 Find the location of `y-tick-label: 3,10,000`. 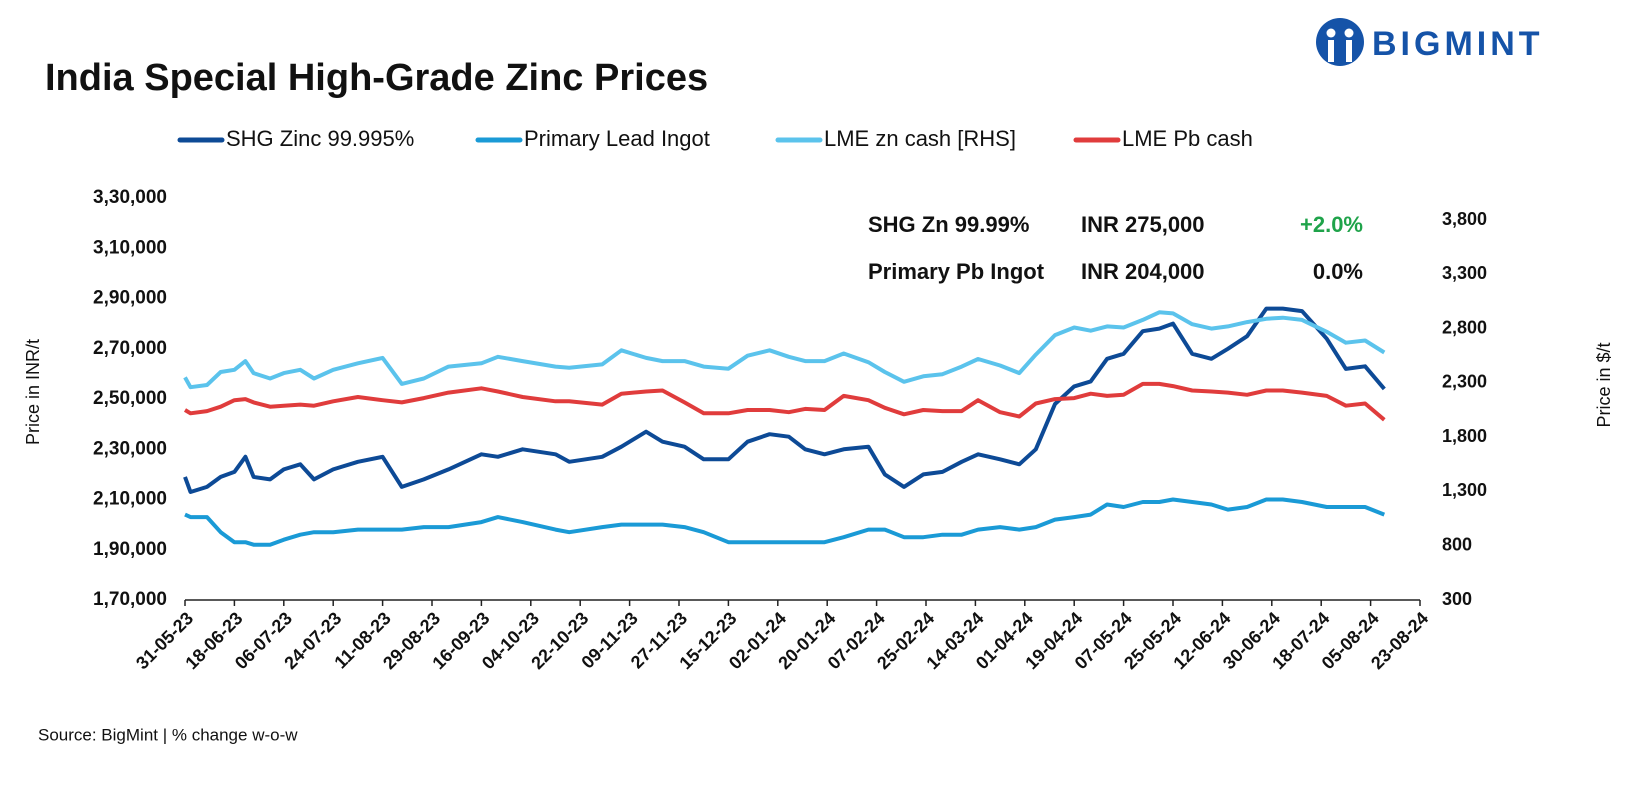

y-tick-label: 3,10,000 is located at coordinates (130, 247).